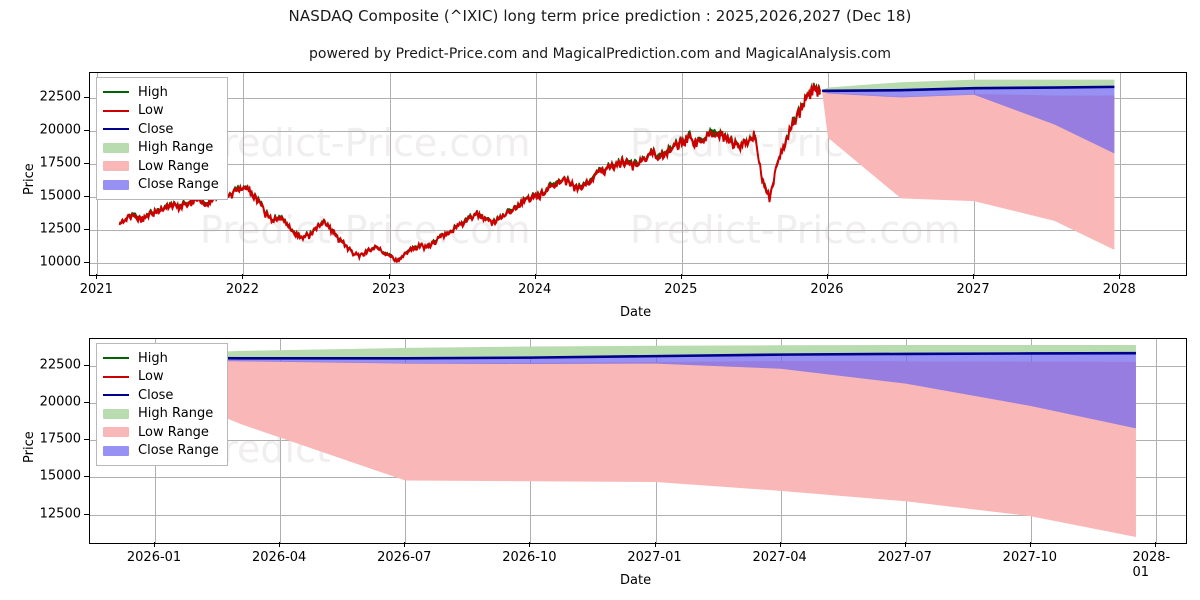 The width and height of the screenshot is (1200, 600). What do you see at coordinates (389, 289) in the screenshot?
I see `x-axis-tick-label: 2023` at bounding box center [389, 289].